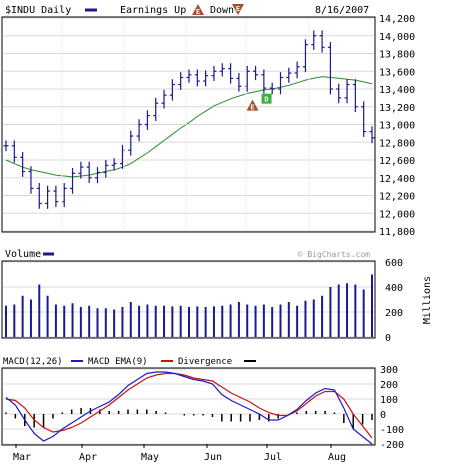  I want to click on volume-unit: Millions, so click(427, 300).